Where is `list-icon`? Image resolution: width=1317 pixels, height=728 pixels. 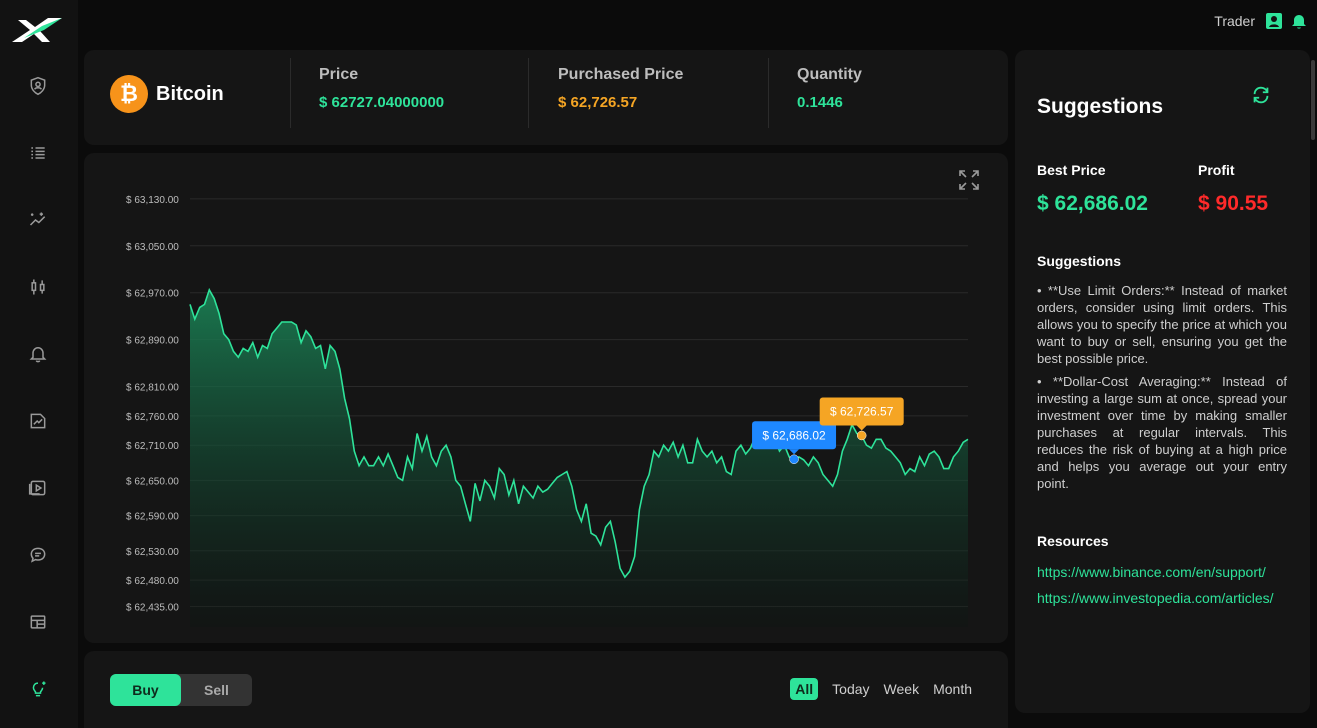 list-icon is located at coordinates (38, 153).